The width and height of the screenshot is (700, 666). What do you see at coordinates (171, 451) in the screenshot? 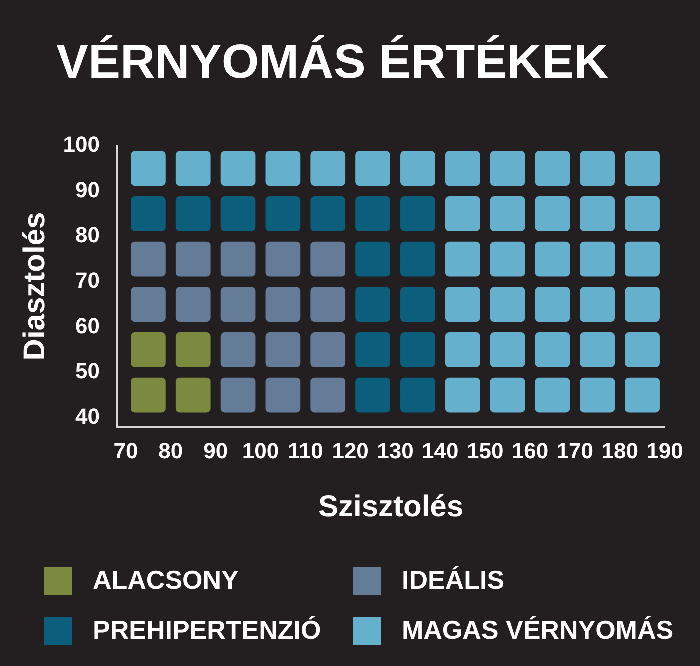
I see `x-tick-label: 80` at bounding box center [171, 451].